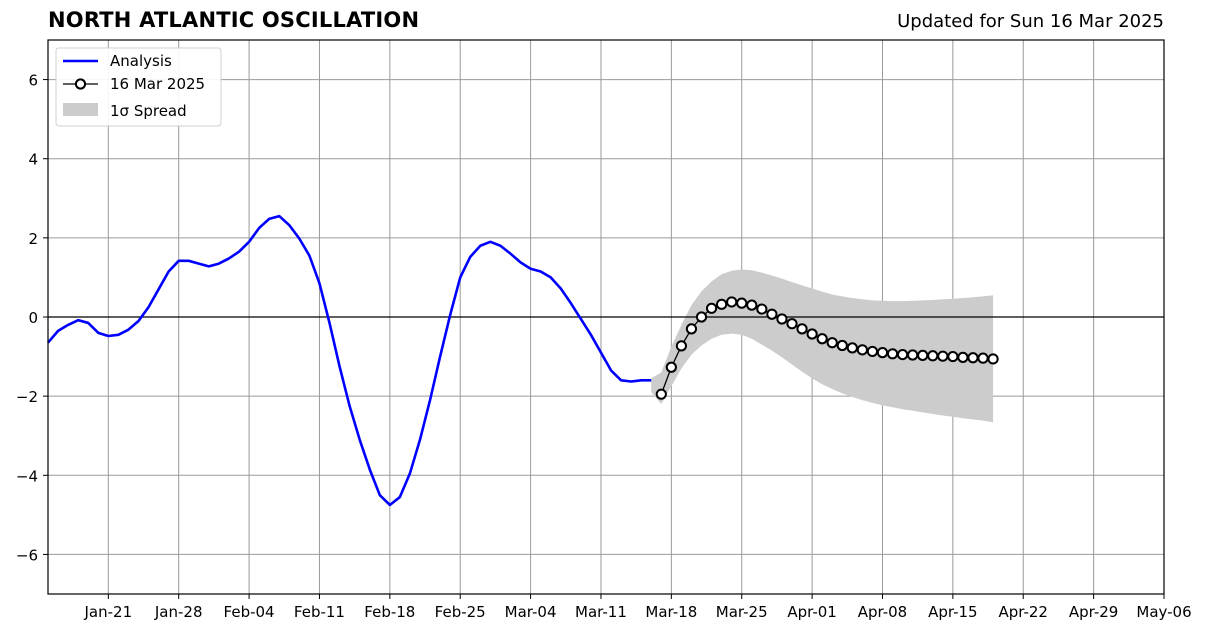 The image size is (1207, 633). What do you see at coordinates (33, 239) in the screenshot?
I see `y-tick-label: 2` at bounding box center [33, 239].